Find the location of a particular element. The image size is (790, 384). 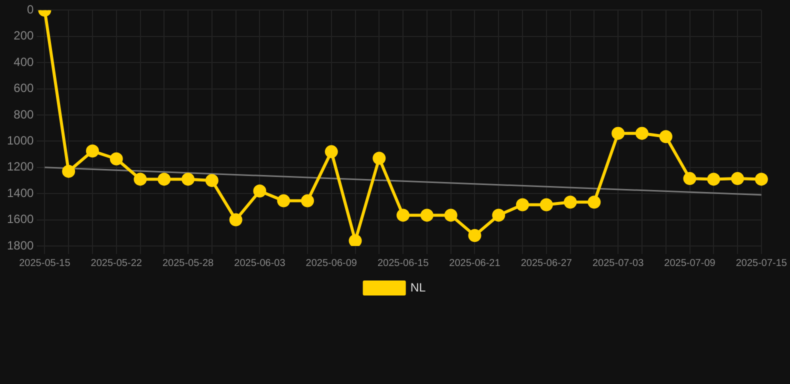

x-tick-label: 2025-07-15 is located at coordinates (762, 263).